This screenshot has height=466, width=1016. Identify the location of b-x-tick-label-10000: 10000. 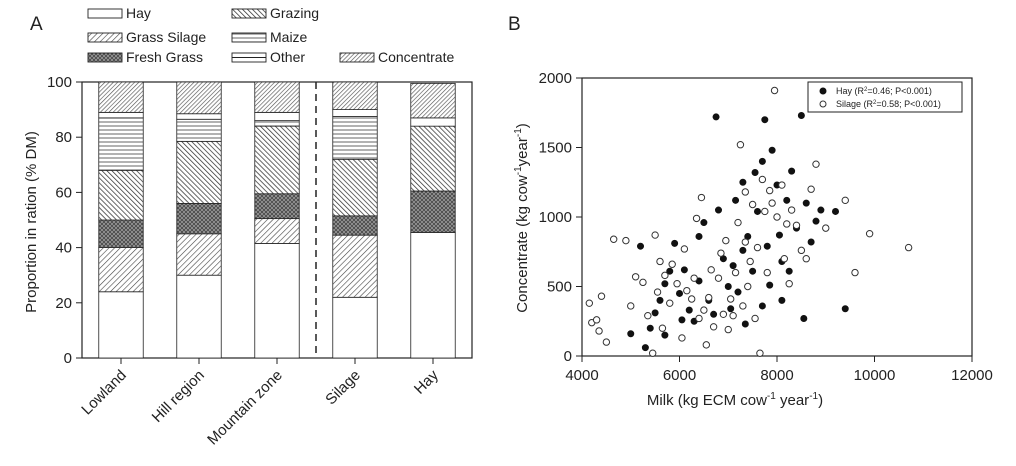
(875, 375).